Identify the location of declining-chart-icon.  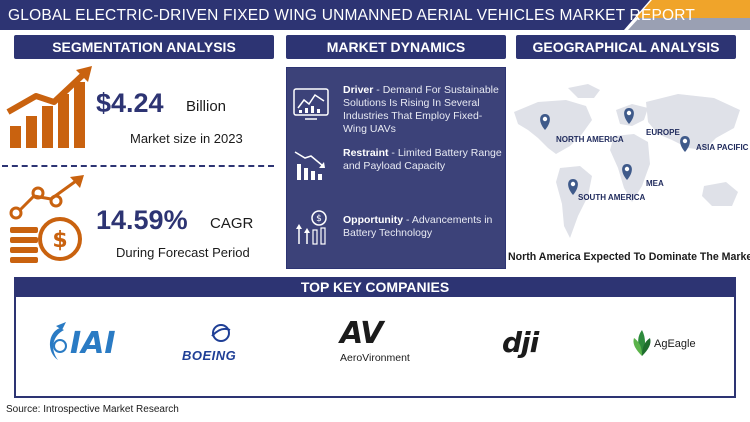
(309, 165).